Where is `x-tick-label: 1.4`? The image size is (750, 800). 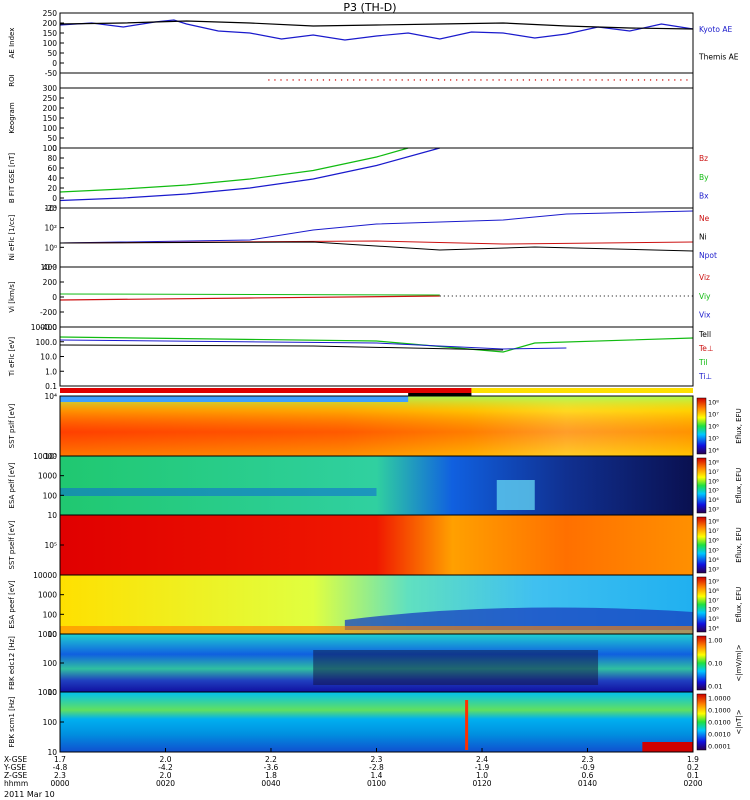
x-tick-label: 1.4 is located at coordinates (377, 775).